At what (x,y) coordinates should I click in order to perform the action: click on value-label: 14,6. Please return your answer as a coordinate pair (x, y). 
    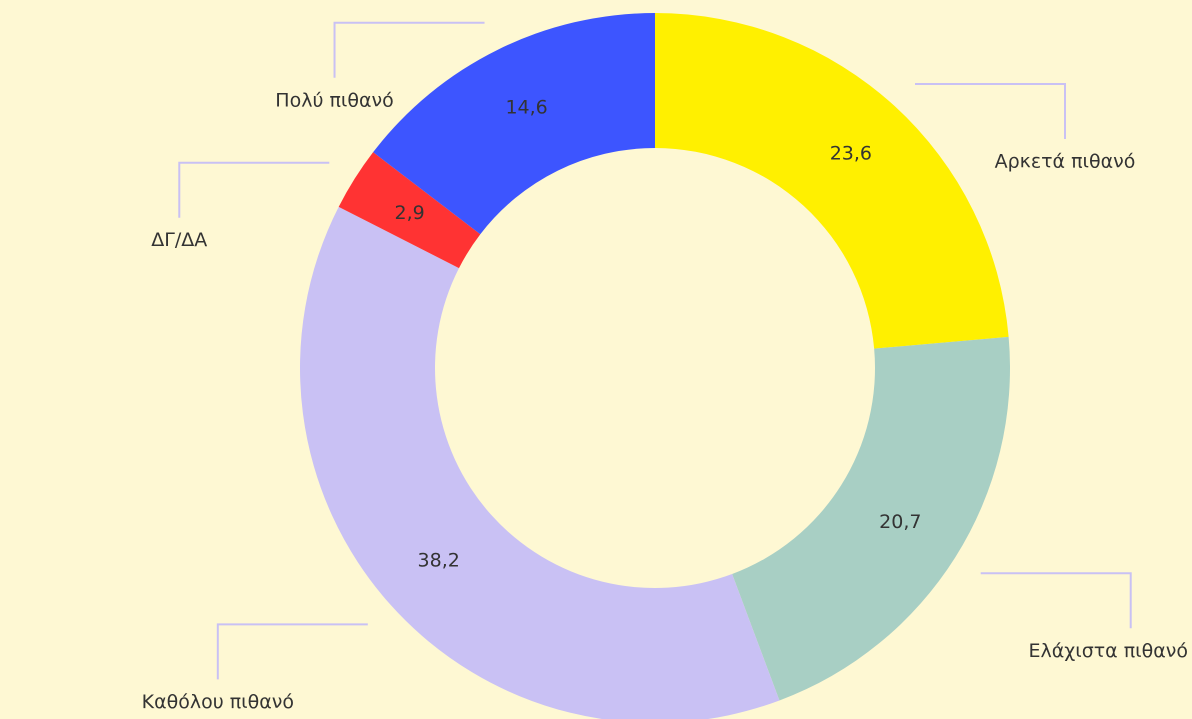
    Looking at the image, I should click on (526, 107).